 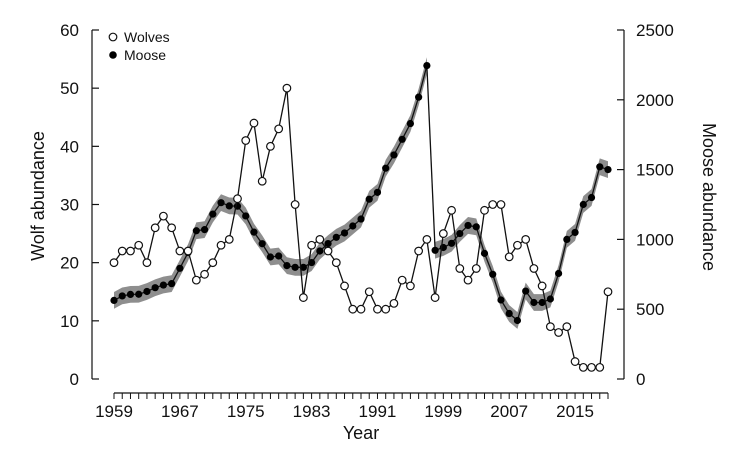 I want to click on left-y-axis-ticks: 0 10 20 30 40 50 60, so click(x=79, y=205).